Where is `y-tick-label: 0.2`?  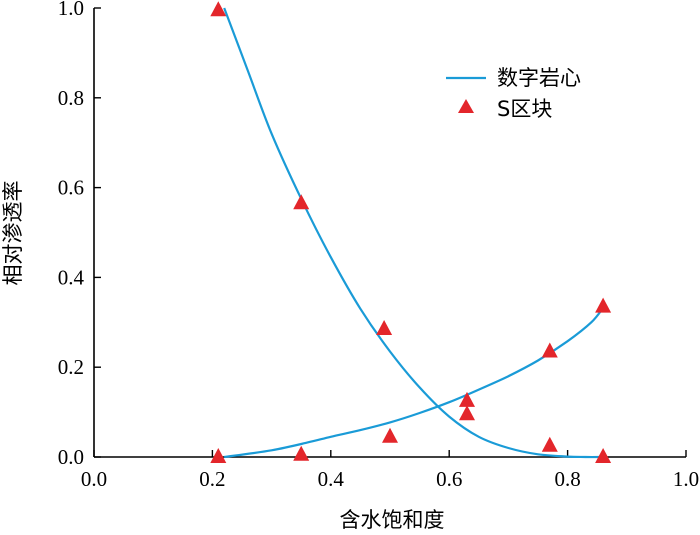 y-tick-label: 0.2 is located at coordinates (71, 367).